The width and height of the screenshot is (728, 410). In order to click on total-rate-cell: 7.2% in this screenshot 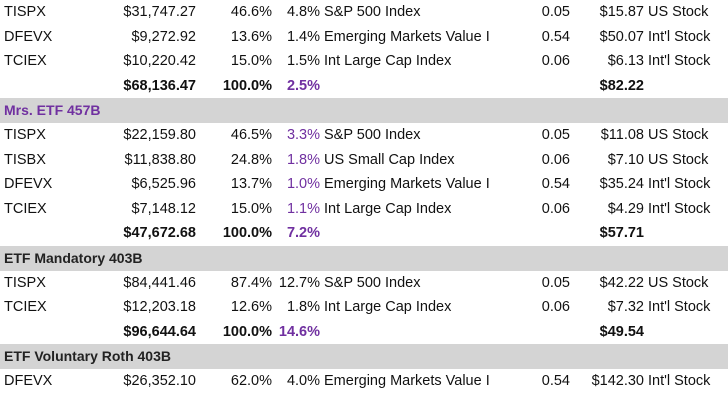, I will do `click(303, 233)`.